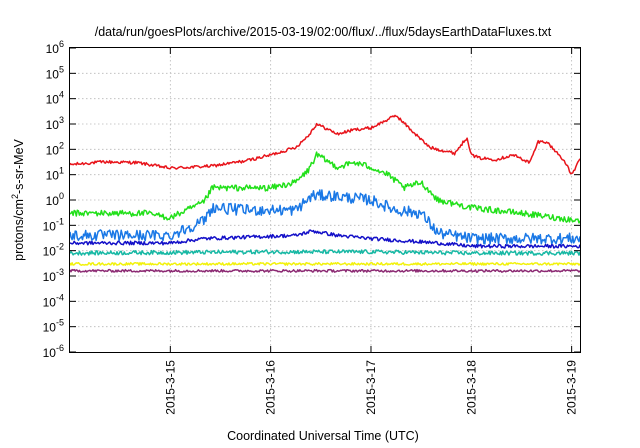 Image resolution: width=640 pixels, height=448 pixels. Describe the element at coordinates (61, 95) in the screenshot. I see `y-tick-label-exponent: 4` at that location.